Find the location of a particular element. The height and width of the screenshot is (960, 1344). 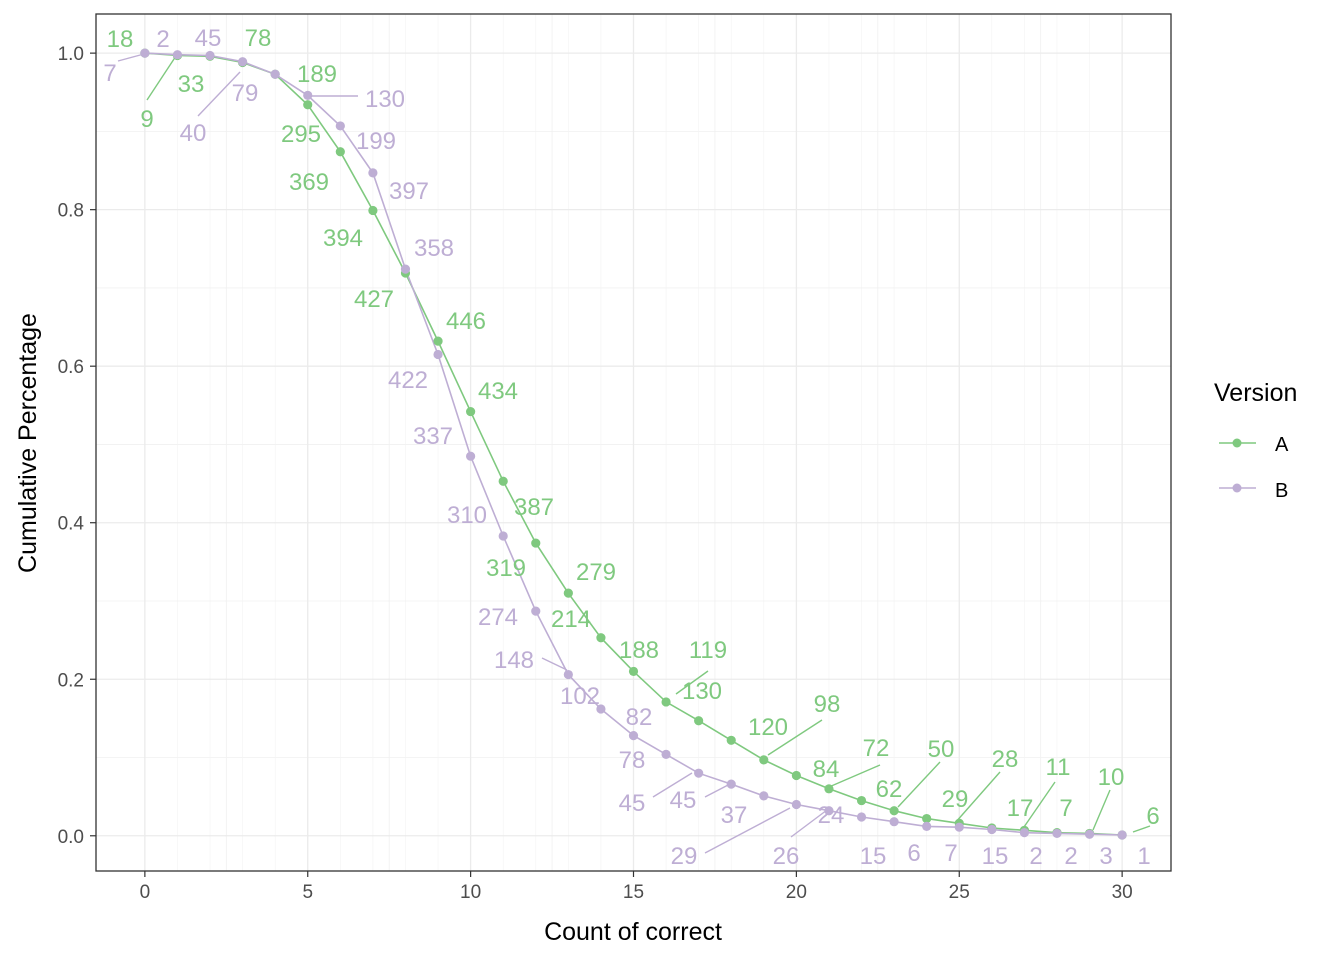

data-label-b: 79 is located at coordinates (245, 93).